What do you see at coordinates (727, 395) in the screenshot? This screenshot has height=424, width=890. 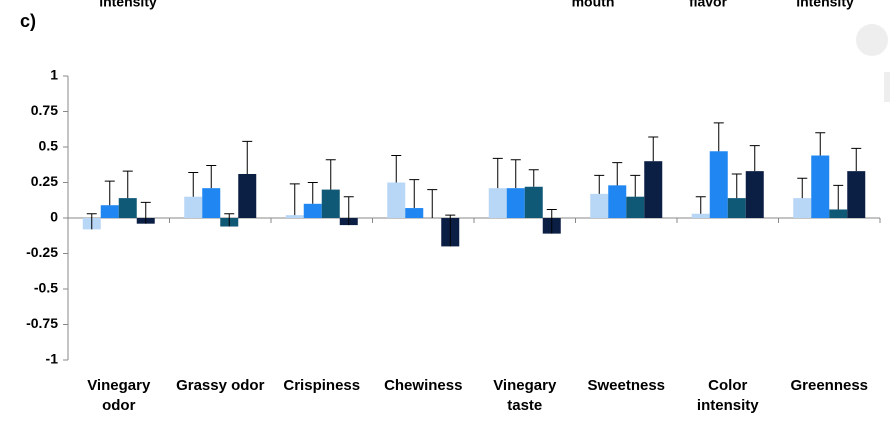 I see `x-tick-label: Color intensity` at bounding box center [727, 395].